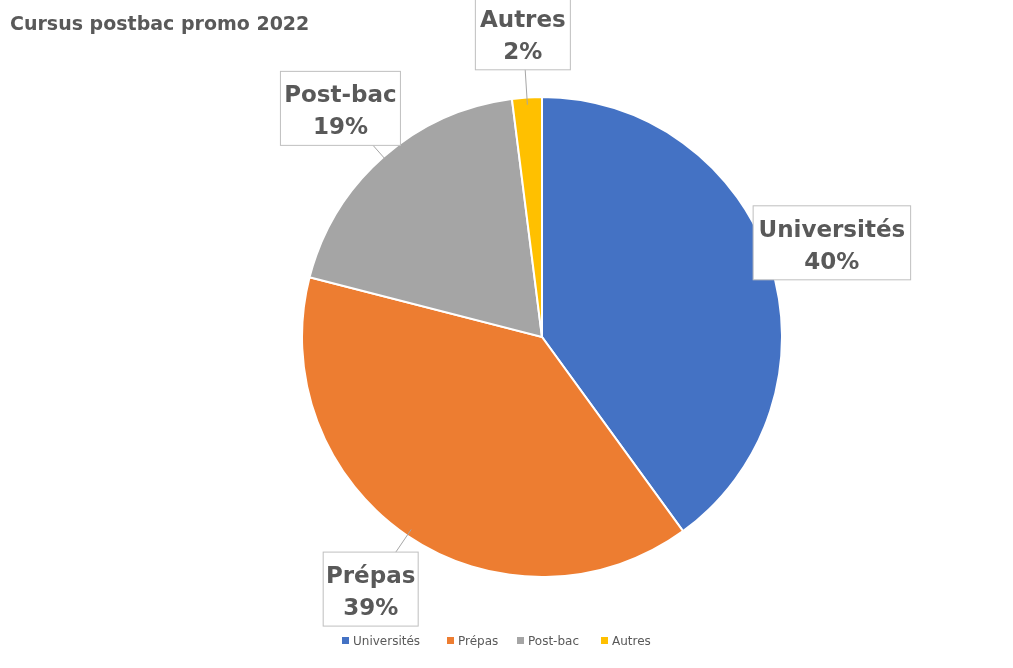 The image size is (1013, 668). What do you see at coordinates (832, 260) in the screenshot?
I see `data-label: 40%` at bounding box center [832, 260].